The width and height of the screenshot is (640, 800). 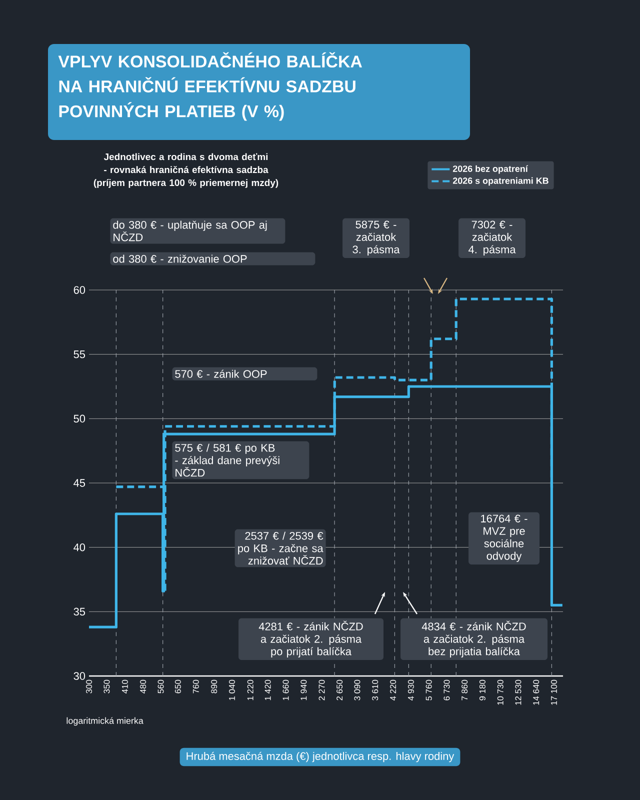 What do you see at coordinates (285, 690) in the screenshot?
I see `x-tick-label: 1 660` at bounding box center [285, 690].